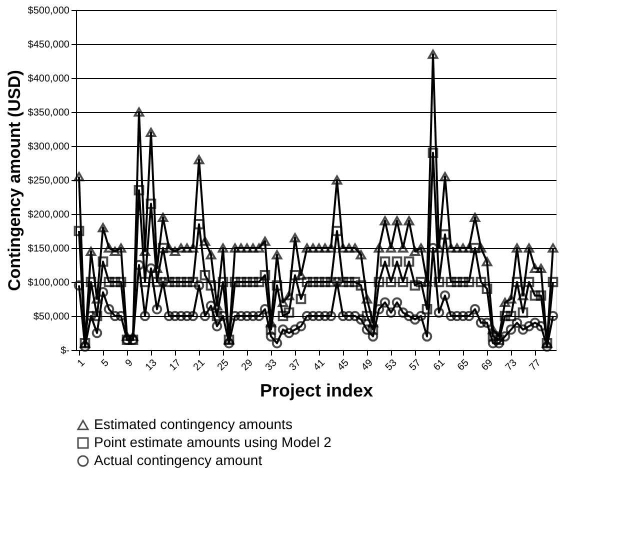 The height and width of the screenshot is (544, 621). What do you see at coordinates (224, 365) in the screenshot?
I see `x-tick-label: 25` at bounding box center [224, 365].